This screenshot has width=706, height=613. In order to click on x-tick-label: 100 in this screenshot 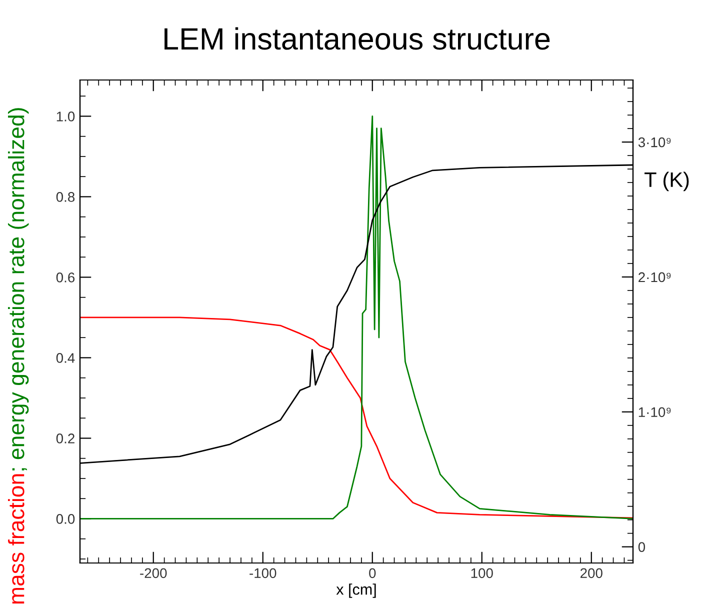, I will do `click(482, 573)`.